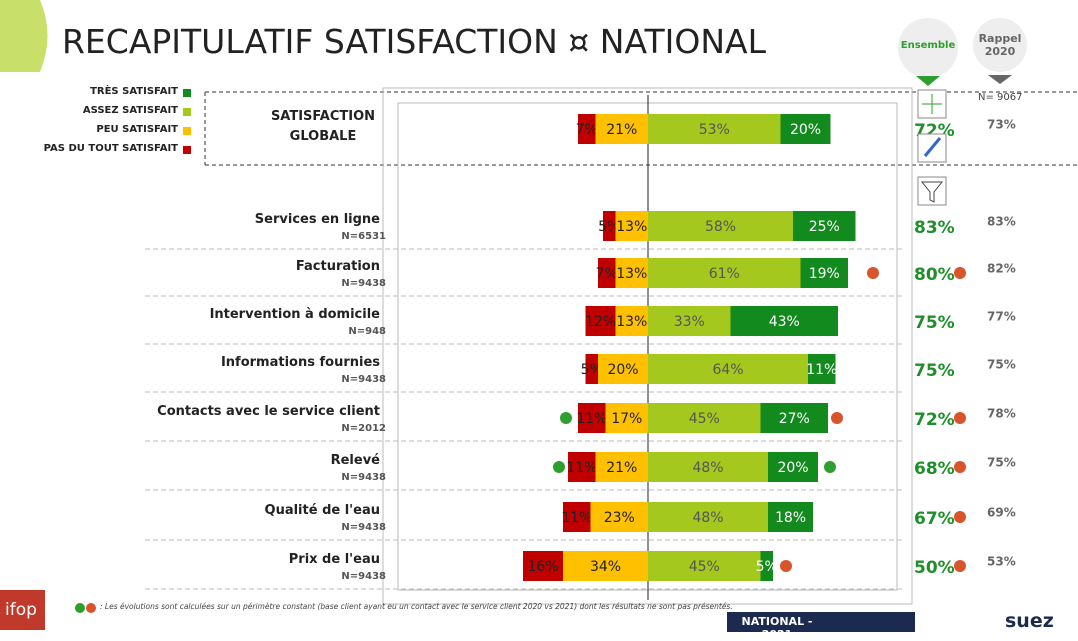  I want to click on logo-left: ifop, so click(21, 610).